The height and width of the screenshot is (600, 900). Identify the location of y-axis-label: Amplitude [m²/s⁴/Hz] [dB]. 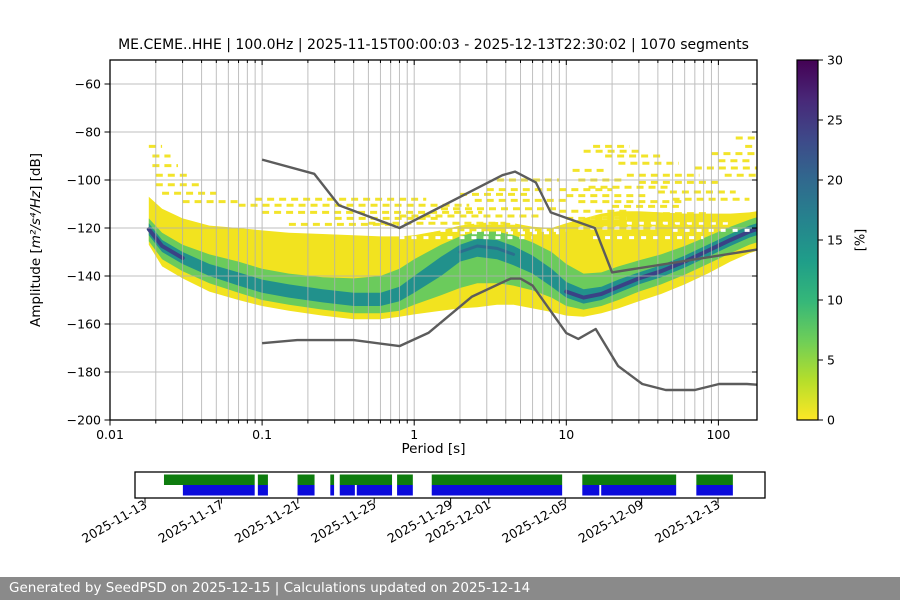
(36, 240).